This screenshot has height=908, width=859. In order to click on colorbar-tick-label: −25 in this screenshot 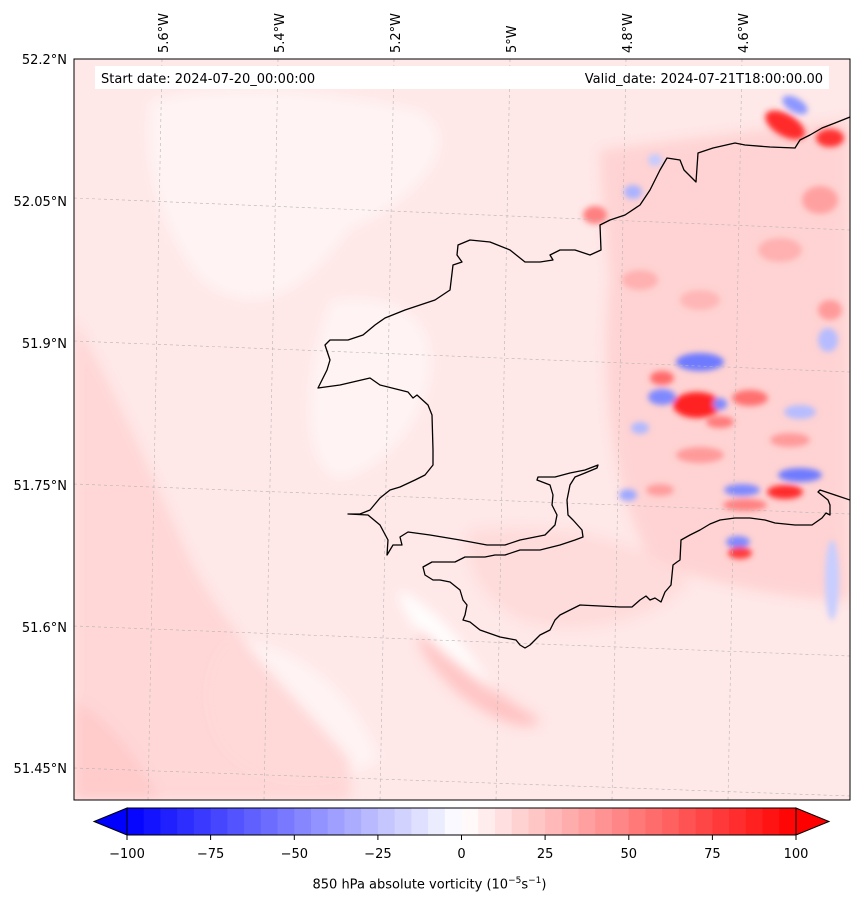, I will do `click(377, 854)`.